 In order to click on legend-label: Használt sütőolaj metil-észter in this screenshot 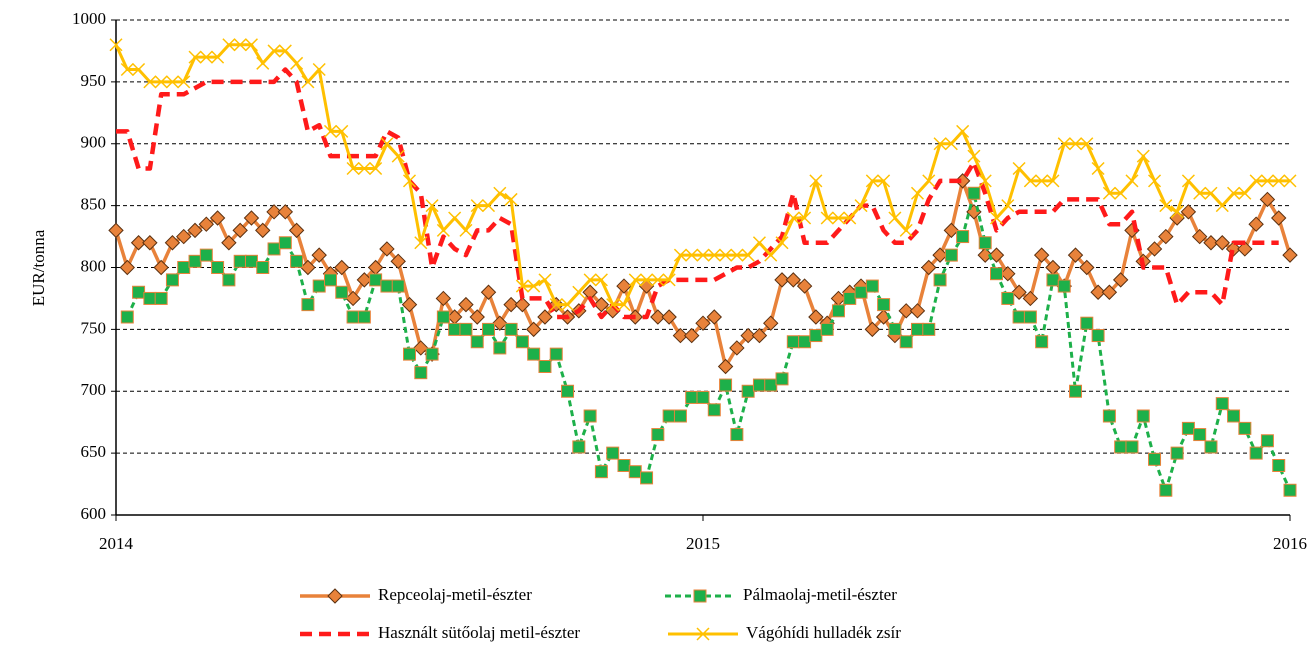, I will do `click(479, 632)`.